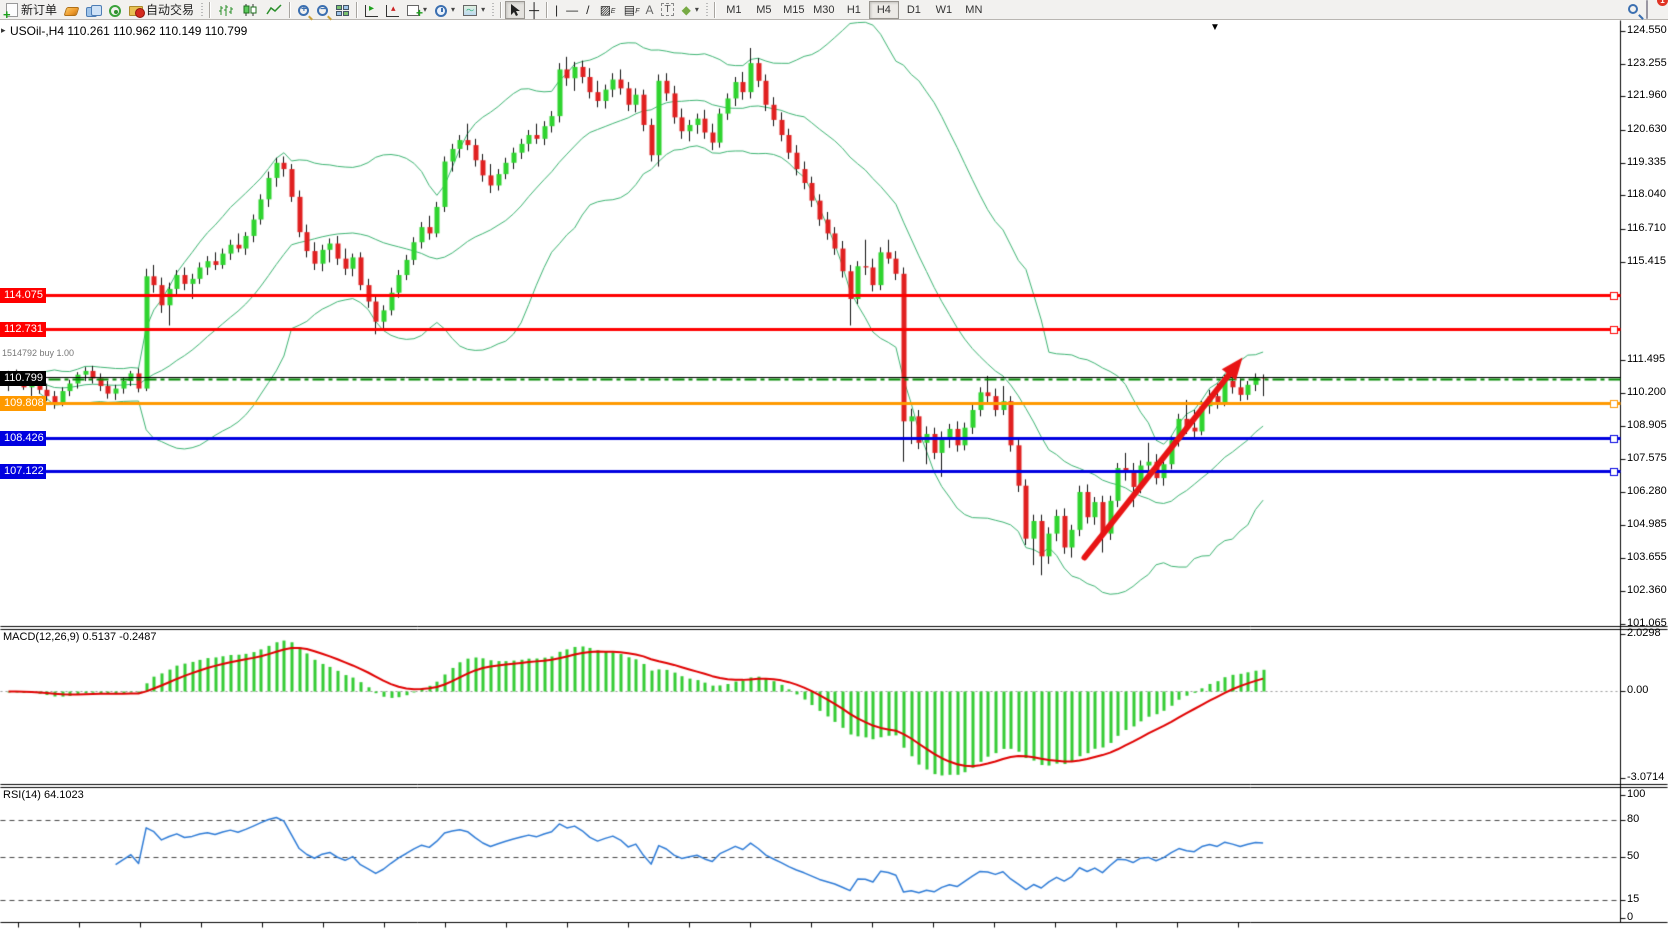 Image resolution: width=1668 pixels, height=936 pixels. Describe the element at coordinates (824, 10) in the screenshot. I see `timeframe-button-m30: M30` at that location.